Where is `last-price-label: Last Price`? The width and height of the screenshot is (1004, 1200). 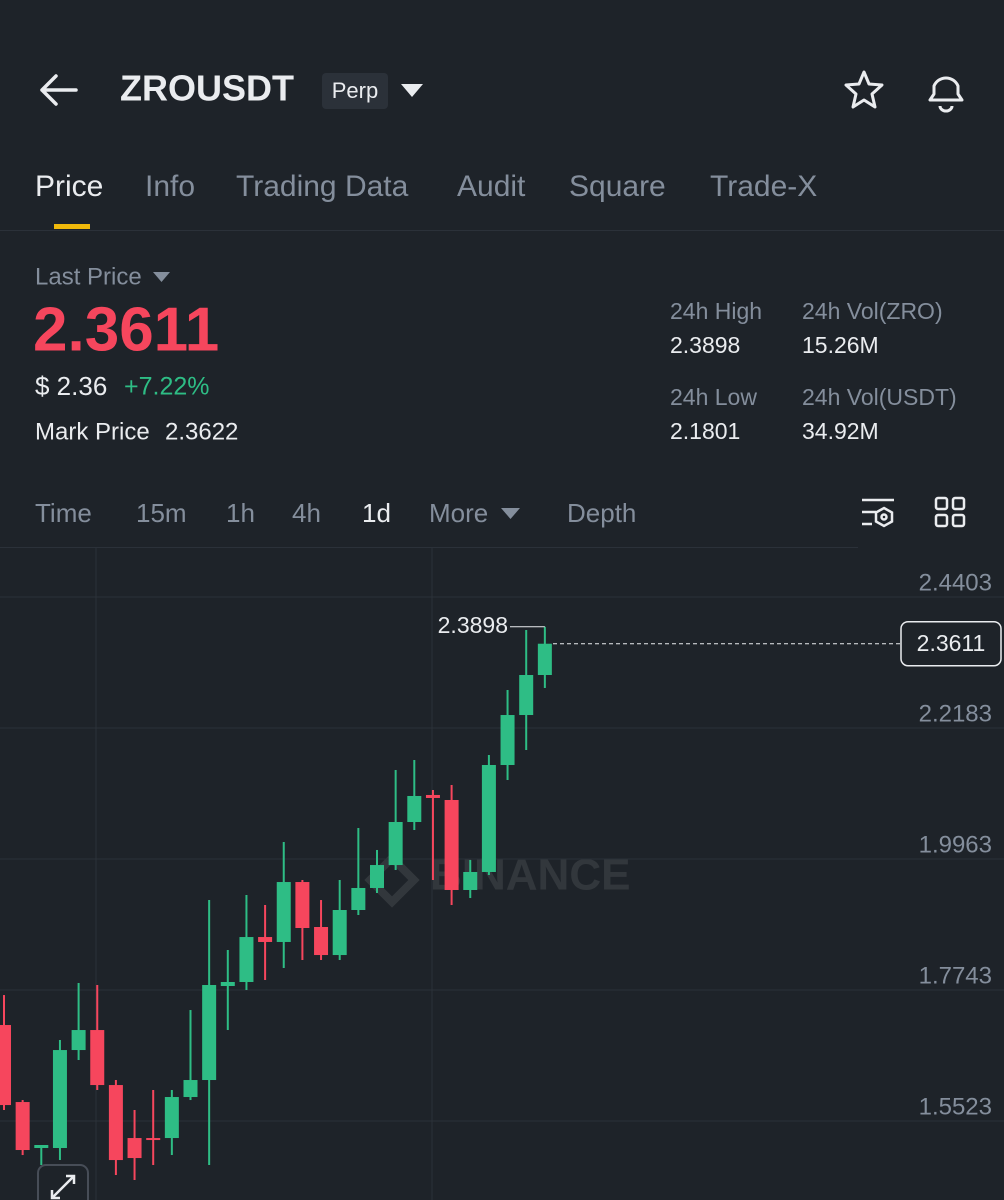 last-price-label: Last Price is located at coordinates (88, 276).